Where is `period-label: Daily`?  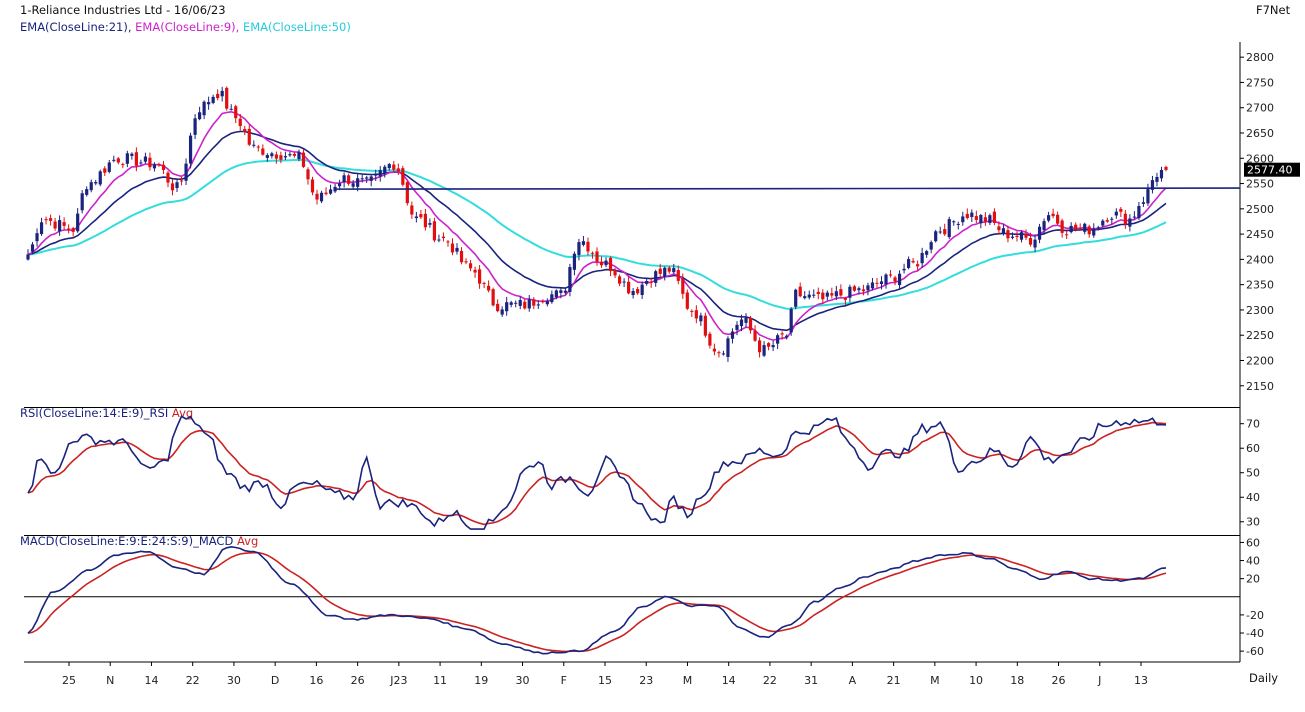
period-label: Daily is located at coordinates (1264, 678).